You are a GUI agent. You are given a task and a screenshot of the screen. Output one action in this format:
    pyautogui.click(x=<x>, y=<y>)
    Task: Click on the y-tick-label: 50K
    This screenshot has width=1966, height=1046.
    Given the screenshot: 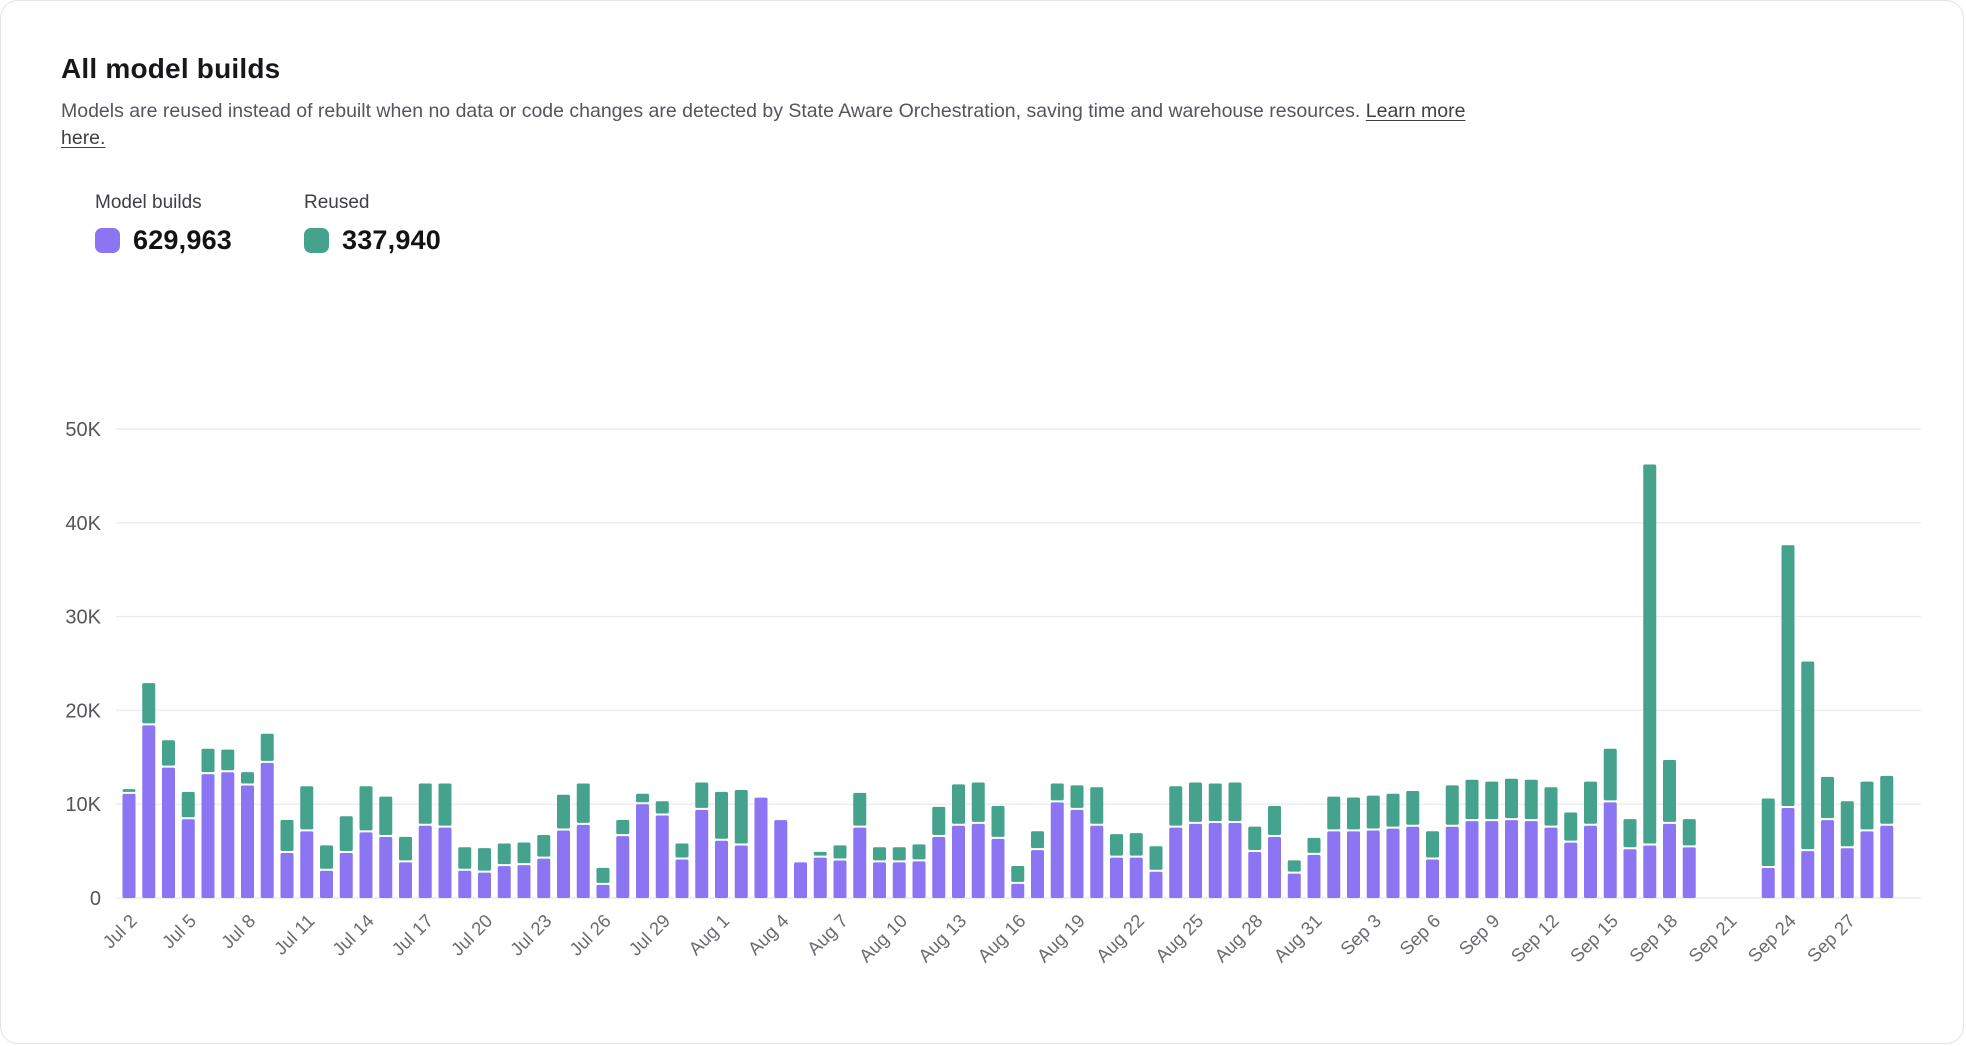 What is the action you would take?
    pyautogui.click(x=83, y=430)
    